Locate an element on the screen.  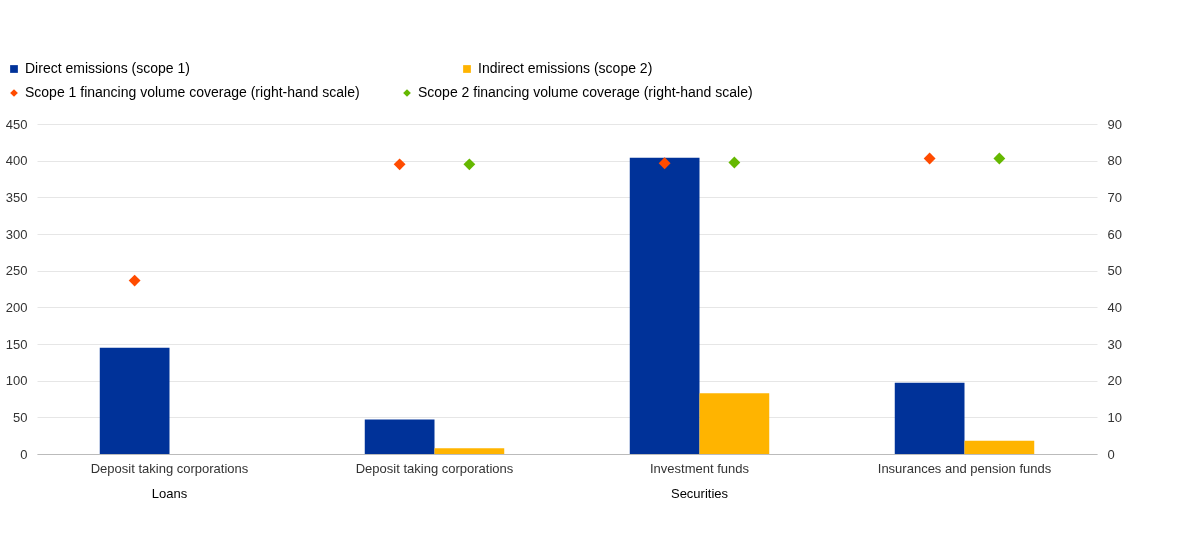
y2-tick-label: 40 is located at coordinates (1114, 307).